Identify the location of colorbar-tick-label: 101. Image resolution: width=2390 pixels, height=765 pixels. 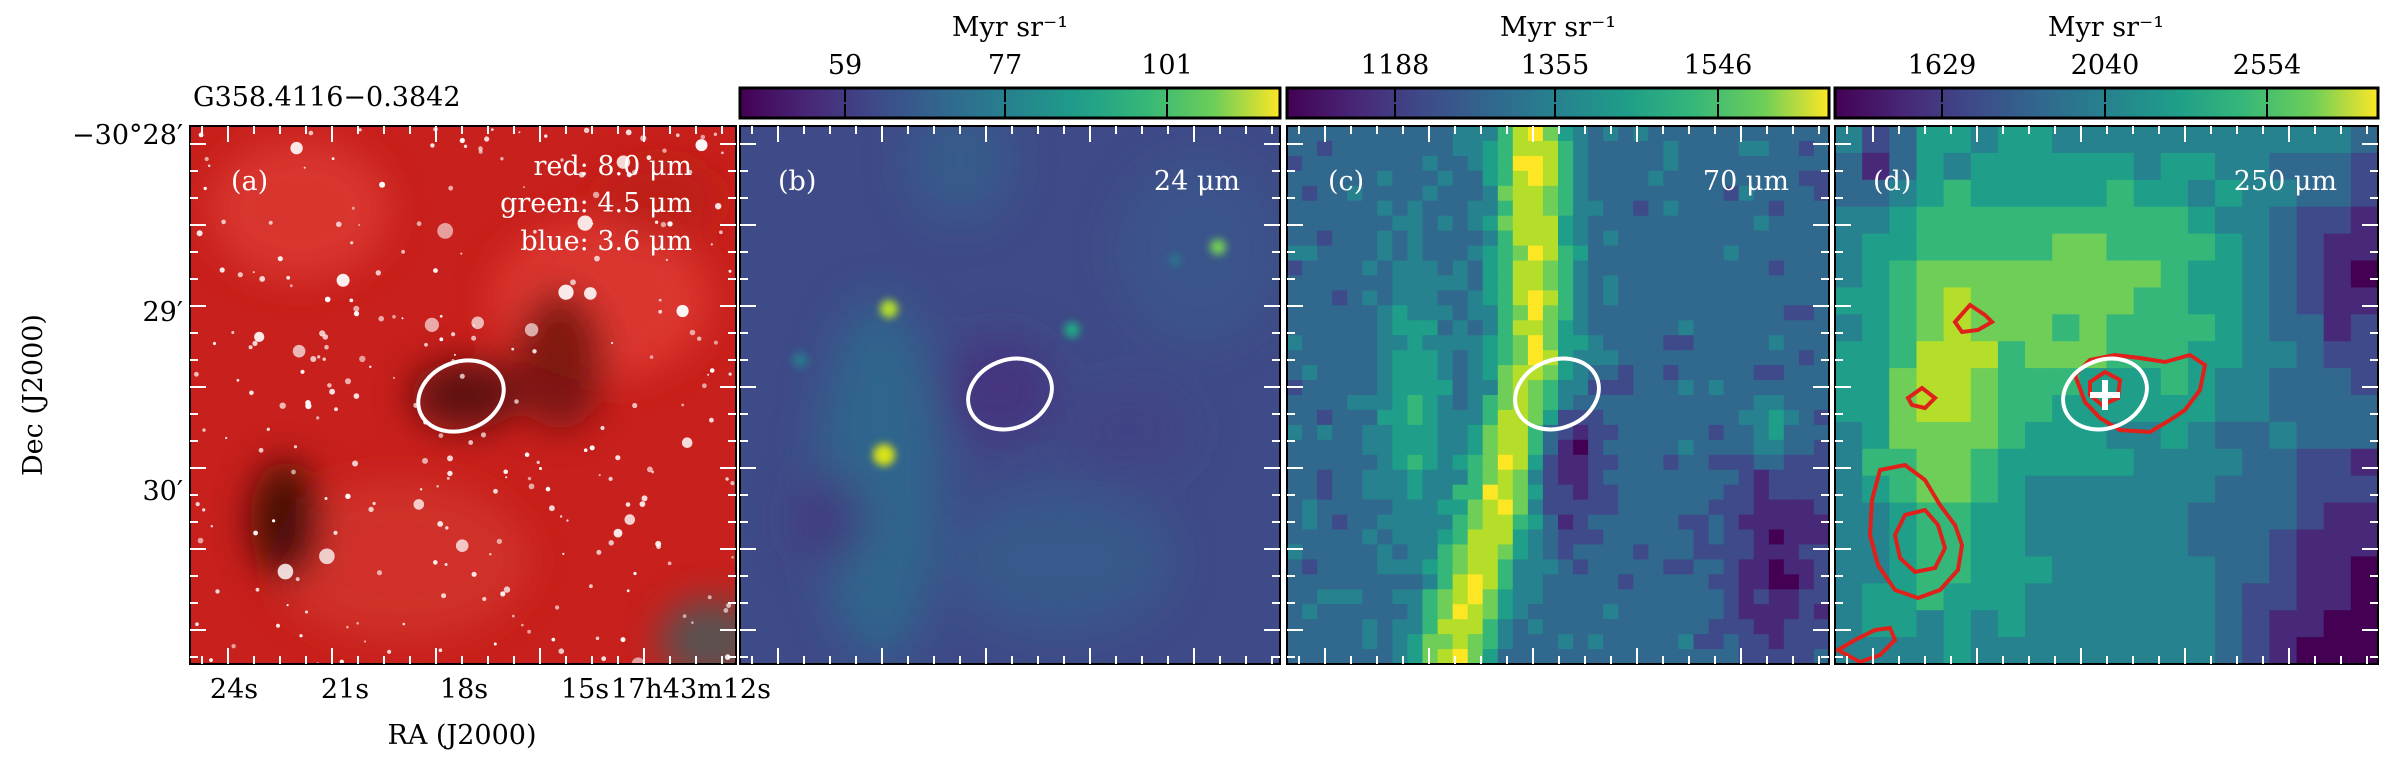
(1167, 65).